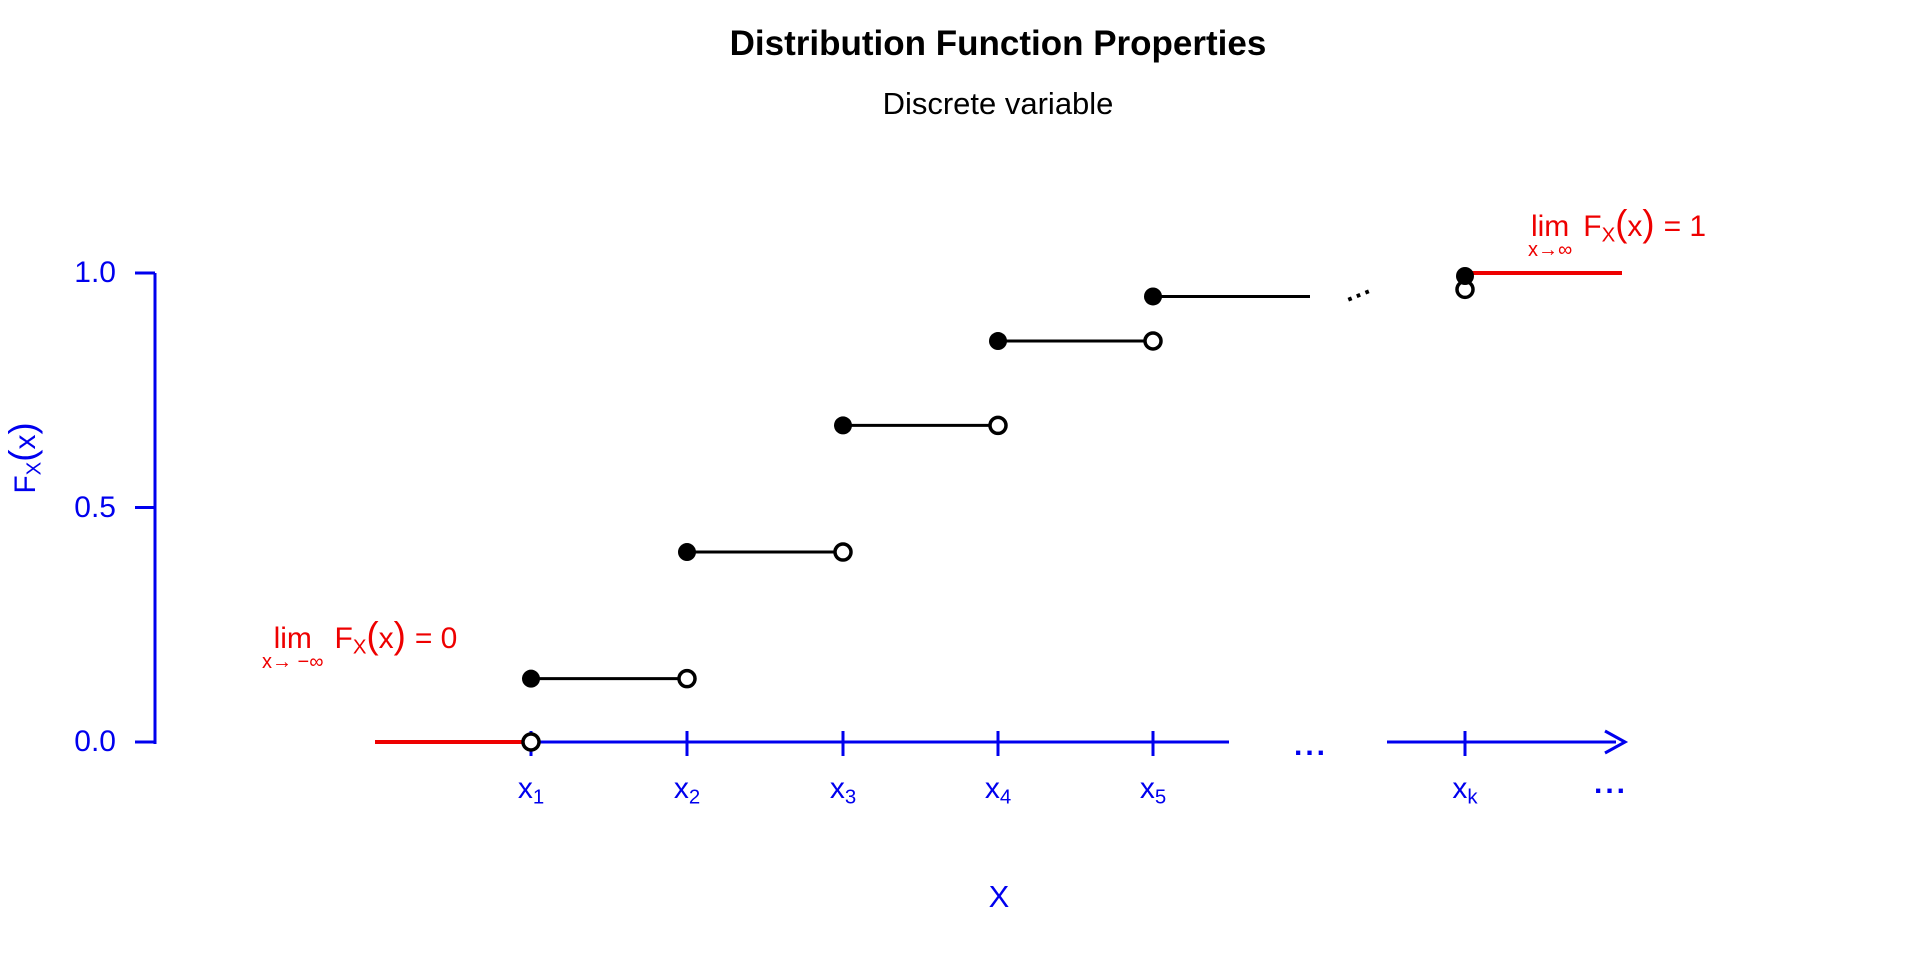 The image size is (1920, 960). Describe the element at coordinates (22, 428) in the screenshot. I see `y-label-close-paren: )` at that location.